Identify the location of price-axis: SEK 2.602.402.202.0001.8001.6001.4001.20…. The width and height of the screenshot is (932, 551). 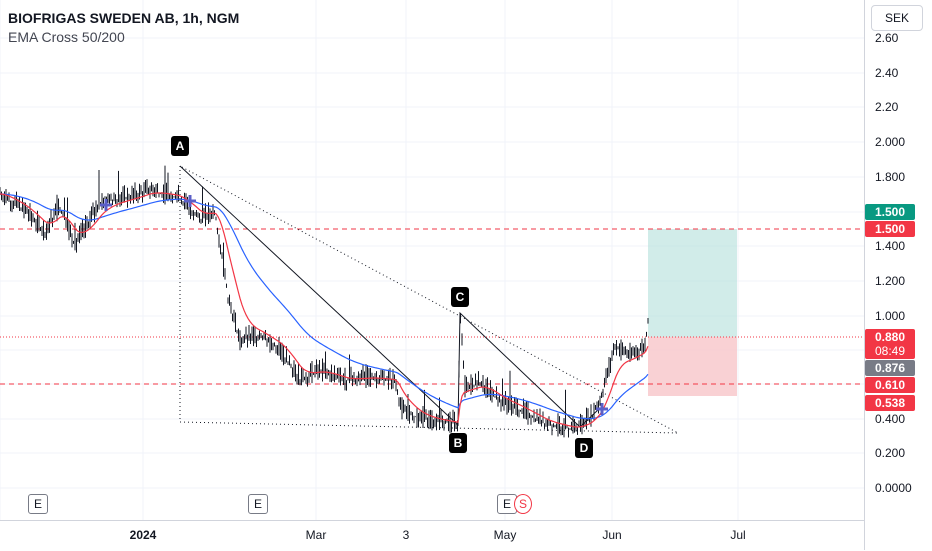
(898, 275).